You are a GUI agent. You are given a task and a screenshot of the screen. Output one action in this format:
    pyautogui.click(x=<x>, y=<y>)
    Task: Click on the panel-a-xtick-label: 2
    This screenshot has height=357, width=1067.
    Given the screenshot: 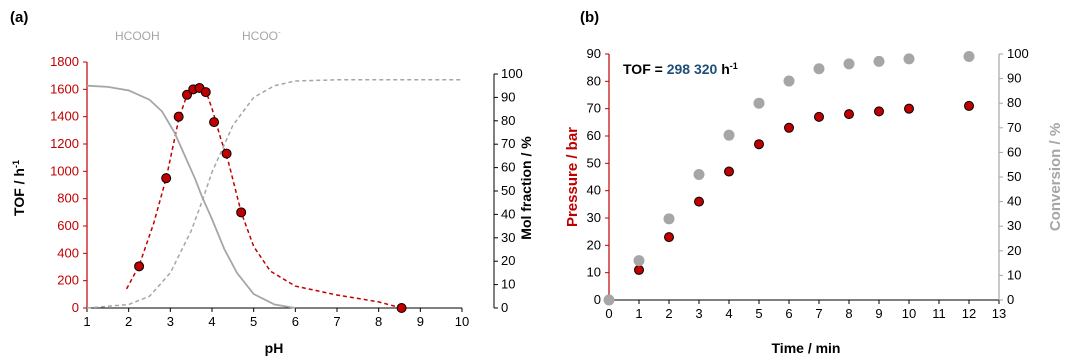 What is the action you would take?
    pyautogui.click(x=128, y=321)
    